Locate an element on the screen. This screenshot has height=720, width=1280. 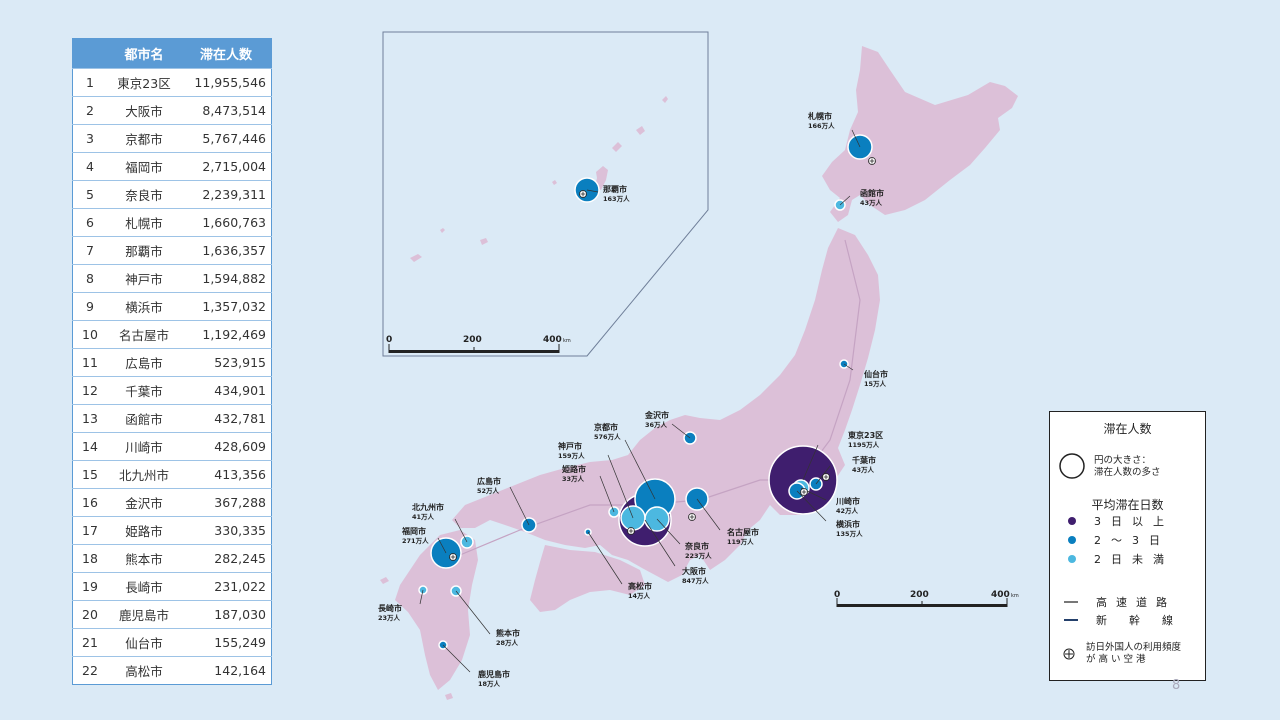
legend-cat-2: 2～3日 is located at coordinates (1118, 540).